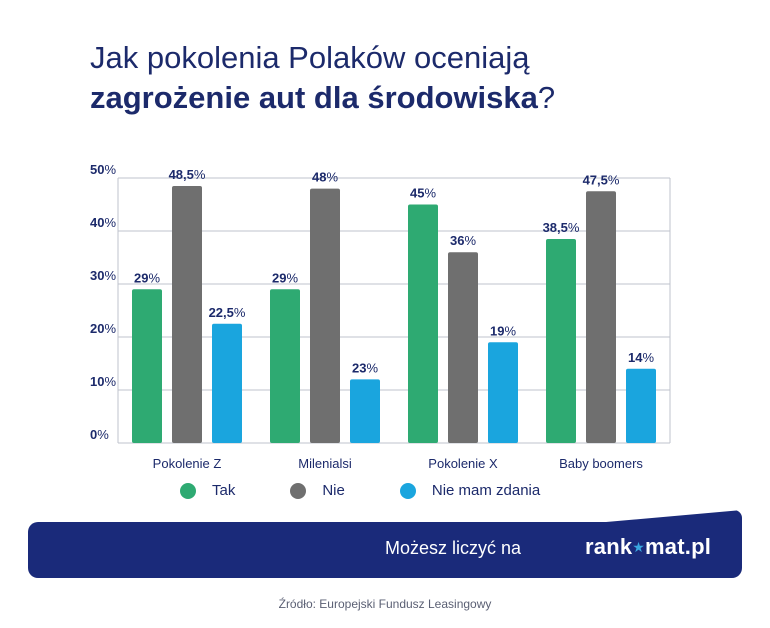  I want to click on legend-label-nie: Nie, so click(333, 490).